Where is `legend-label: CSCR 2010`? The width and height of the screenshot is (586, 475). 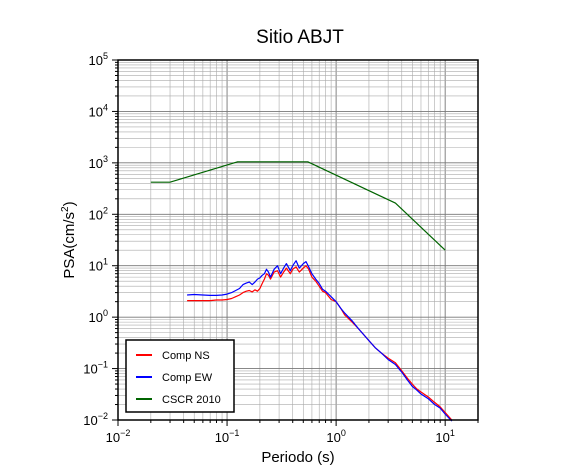 legend-label: CSCR 2010 is located at coordinates (191, 400).